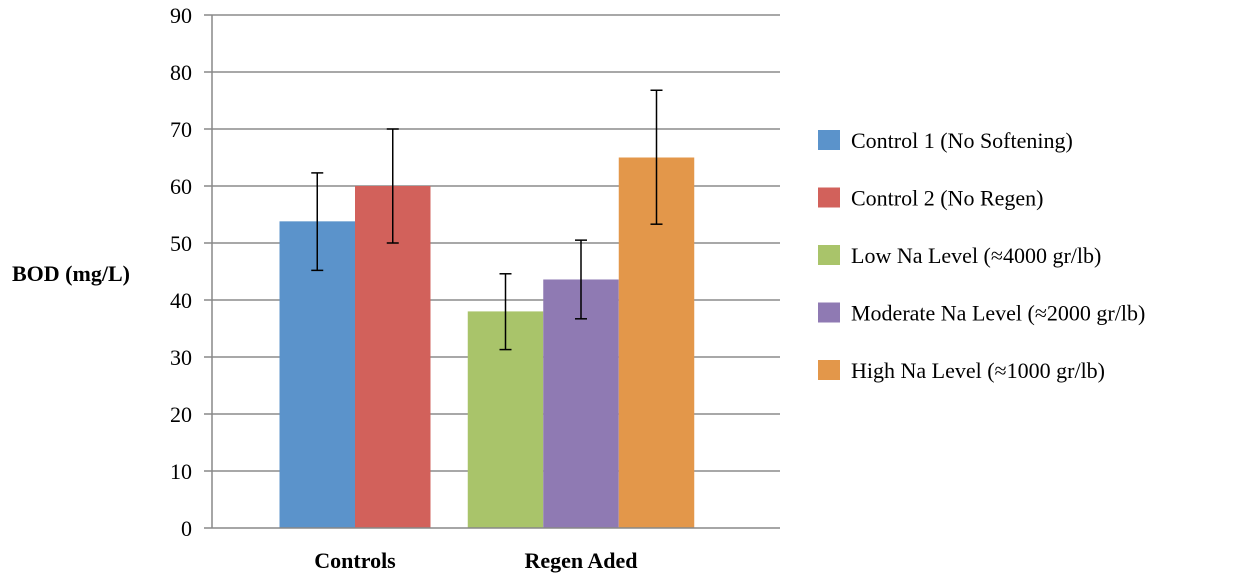 Image resolution: width=1247 pixels, height=579 pixels. I want to click on y-tick-label: 60, so click(181, 186).